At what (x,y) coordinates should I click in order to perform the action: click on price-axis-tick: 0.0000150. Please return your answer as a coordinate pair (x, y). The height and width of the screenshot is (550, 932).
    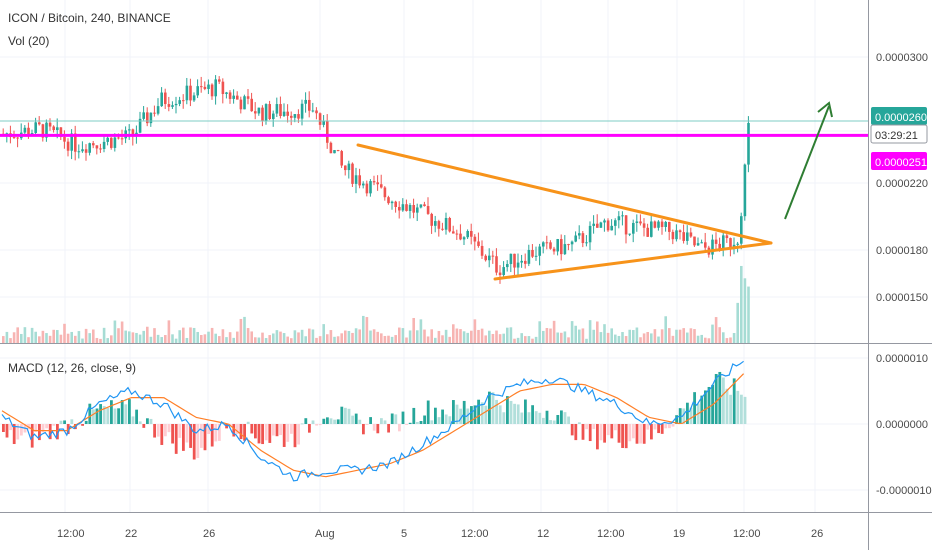
    Looking at the image, I should click on (902, 298).